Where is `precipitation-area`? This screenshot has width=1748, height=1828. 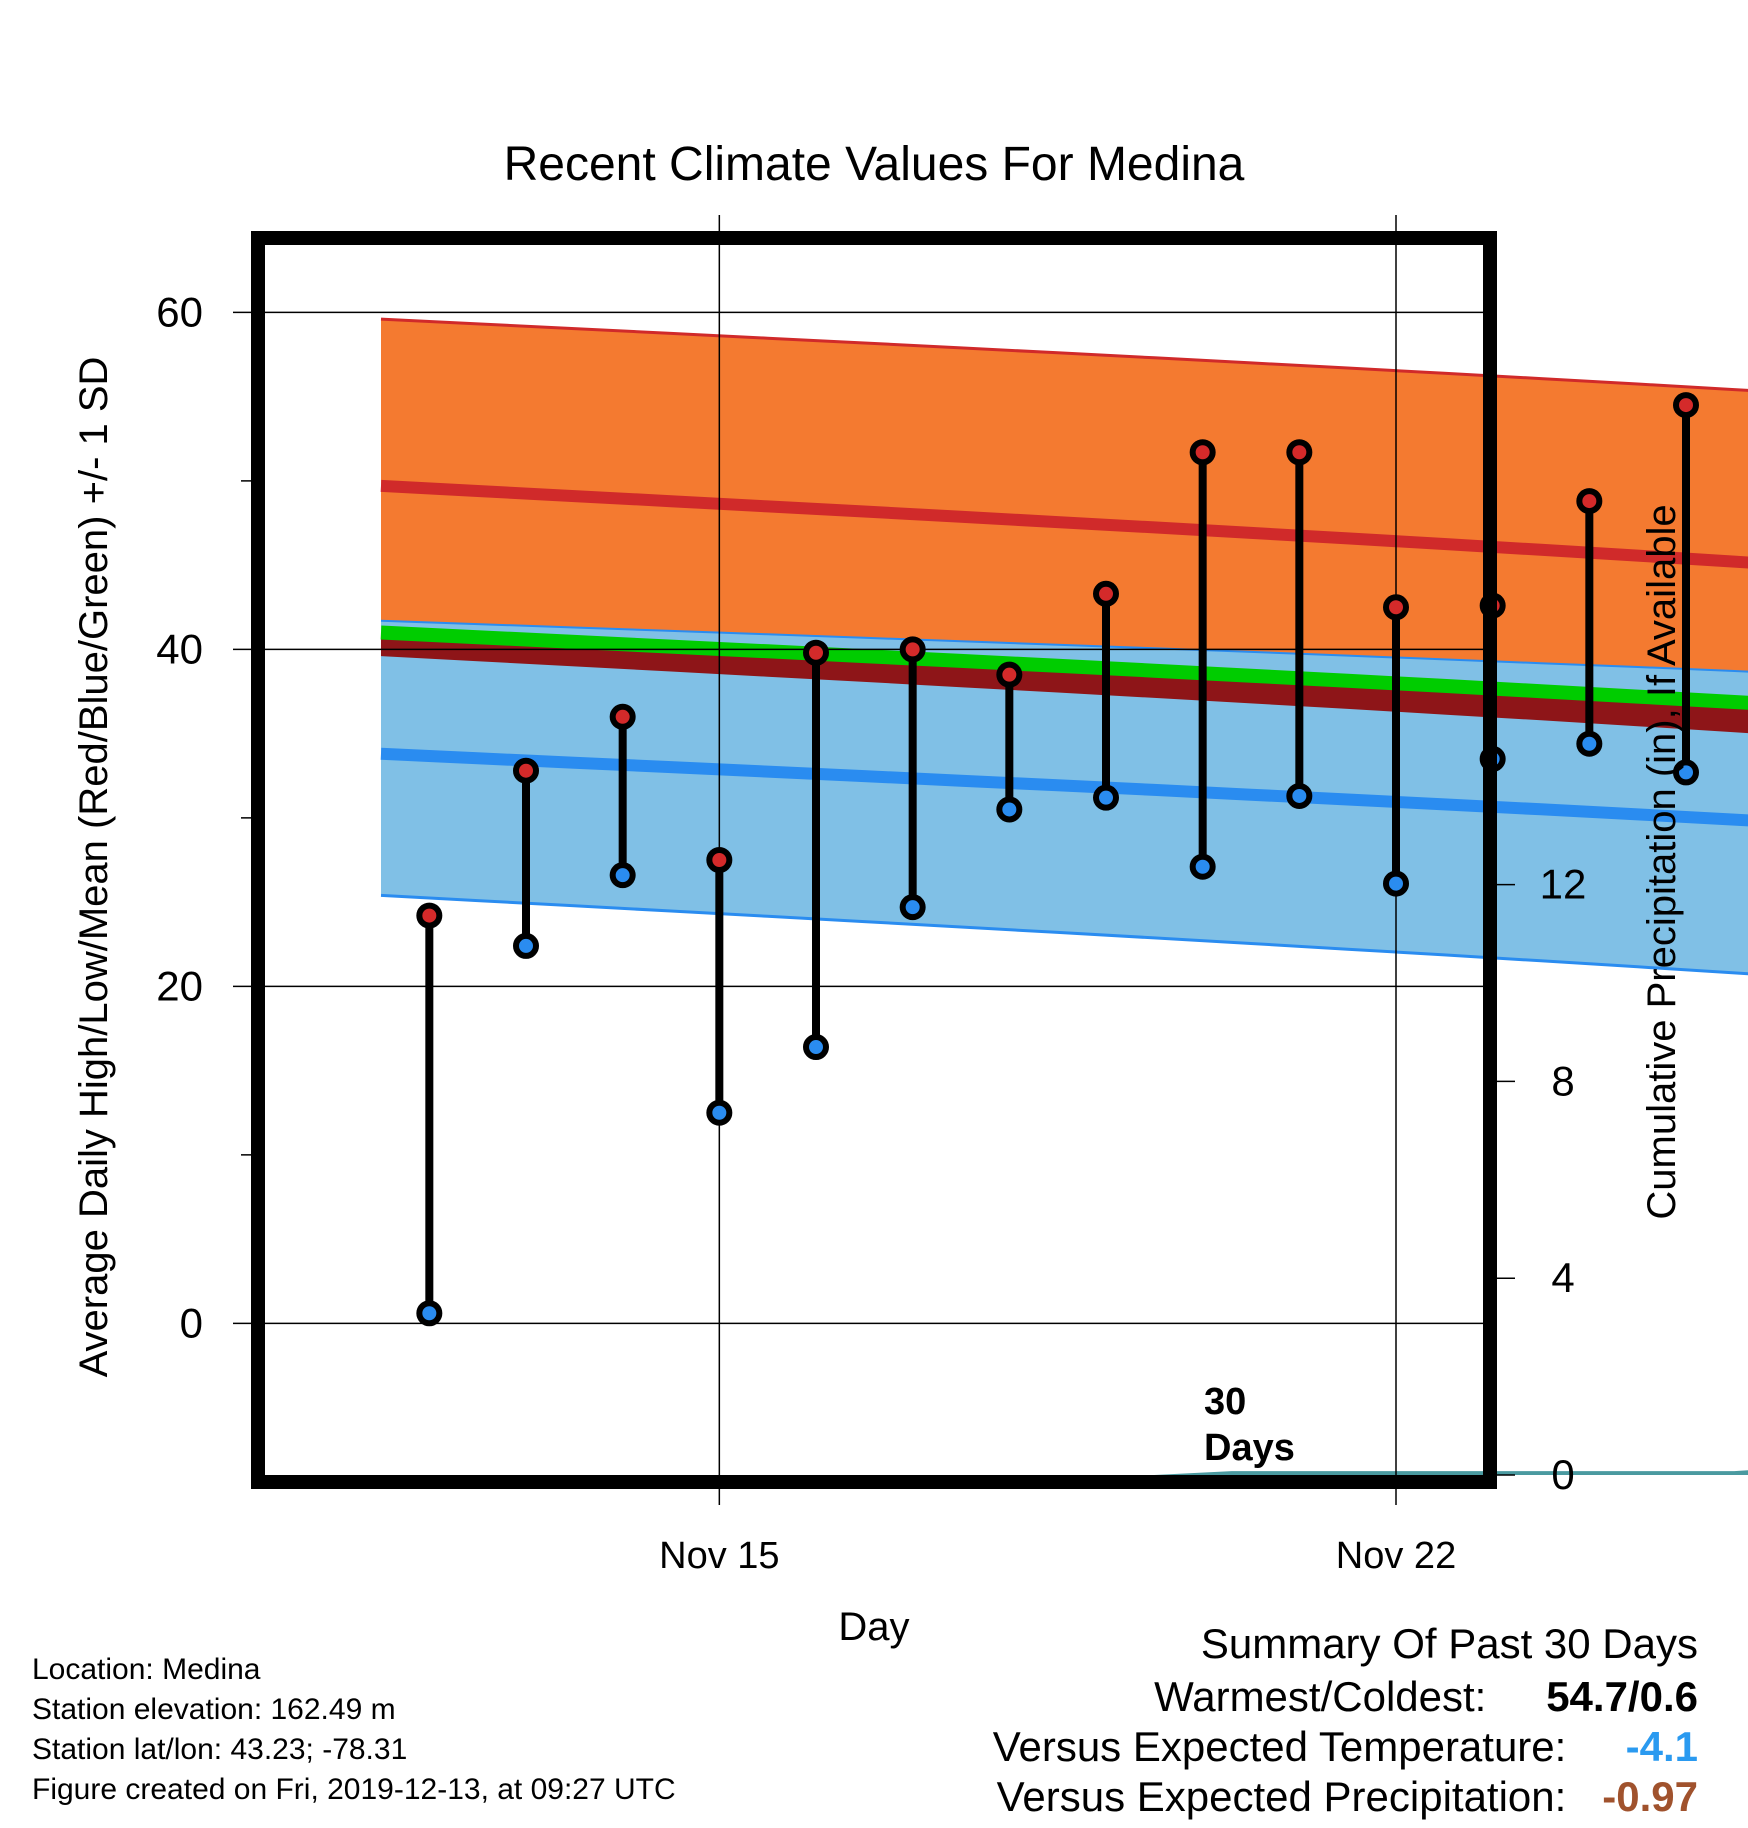 precipitation-area is located at coordinates (1064, 1472).